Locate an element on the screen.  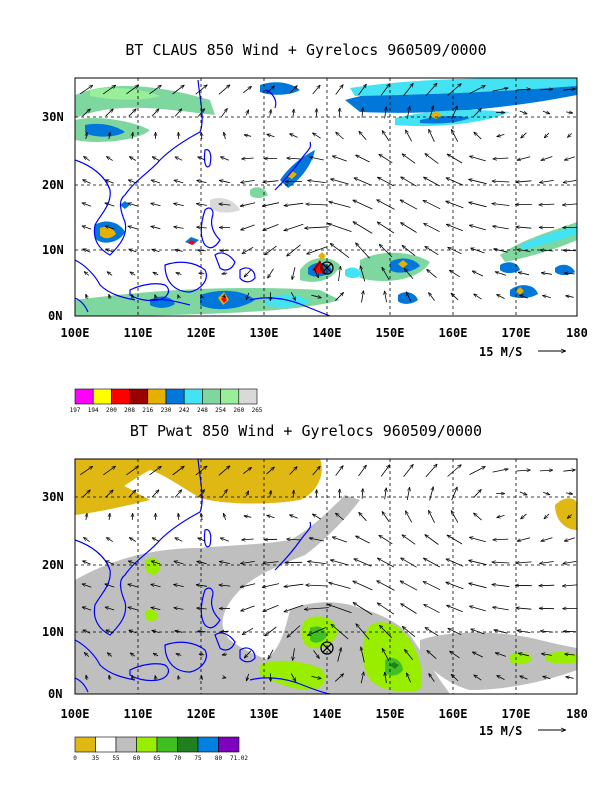
claus-lon-tick: 100E is located at coordinates (75, 333).